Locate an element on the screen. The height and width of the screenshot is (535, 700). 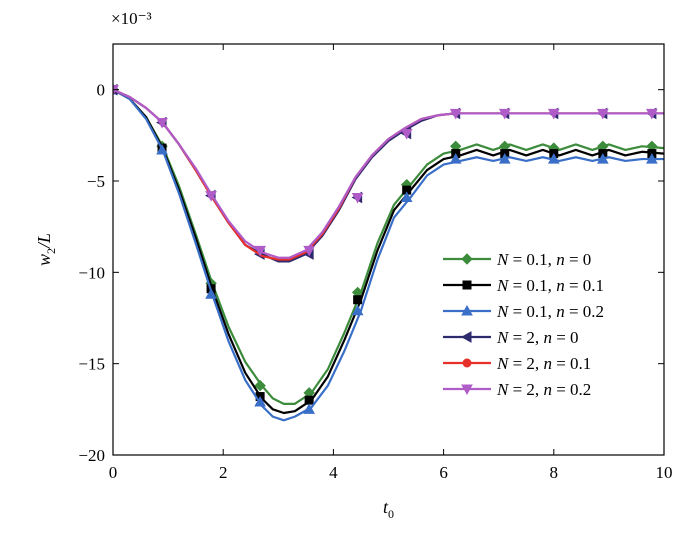
x-tick-label: 6 is located at coordinates (443, 472).